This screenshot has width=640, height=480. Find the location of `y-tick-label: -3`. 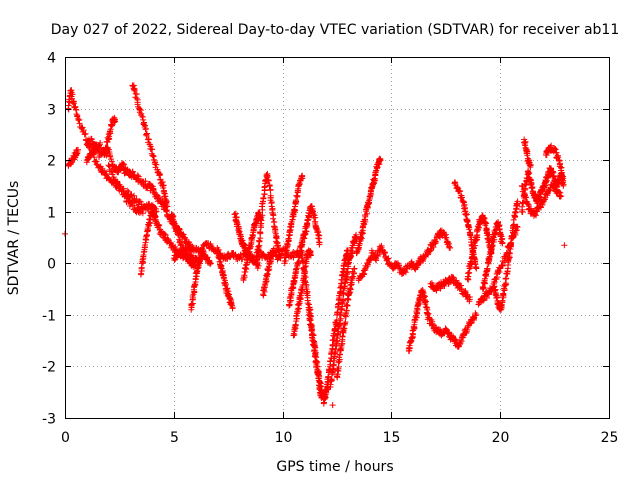

y-tick-label: -3 is located at coordinates (49, 420).